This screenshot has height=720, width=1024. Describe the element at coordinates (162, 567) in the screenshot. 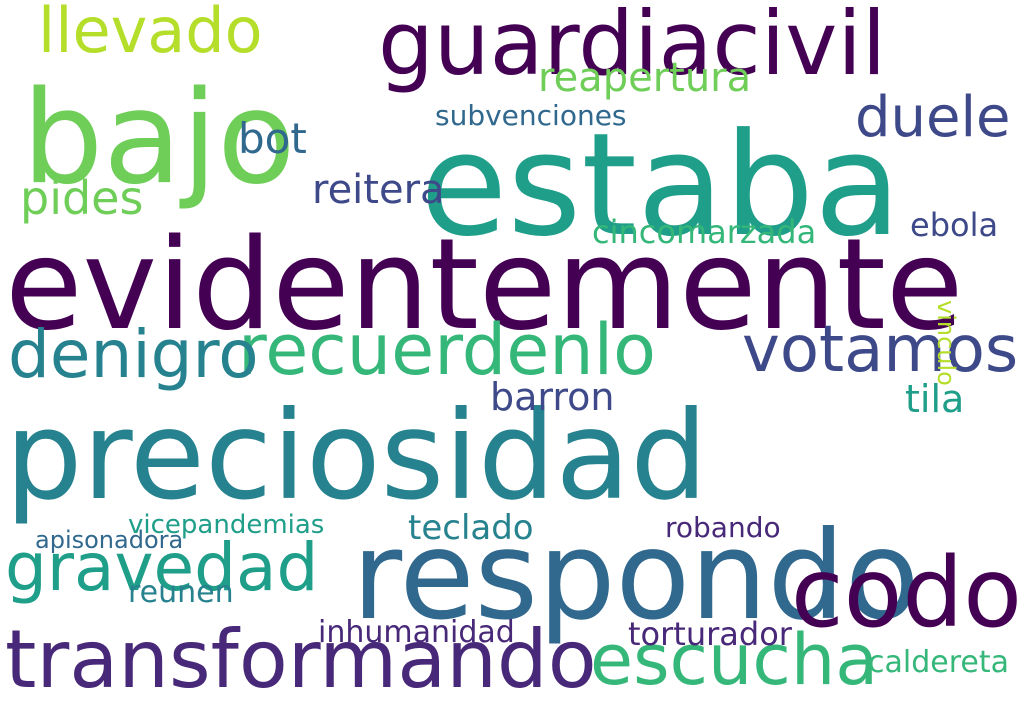

I see `cloud-word: gravedad` at that location.